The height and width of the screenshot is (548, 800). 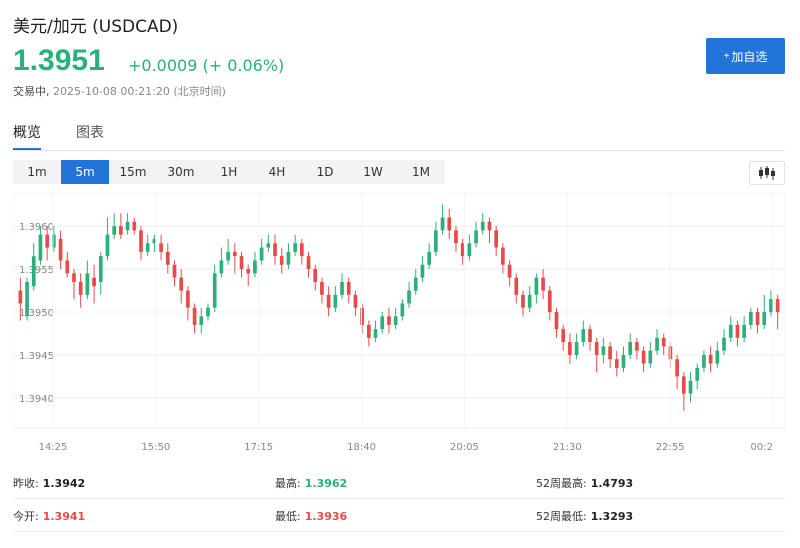 I want to click on stat-label: 今开:, so click(x=26, y=516).